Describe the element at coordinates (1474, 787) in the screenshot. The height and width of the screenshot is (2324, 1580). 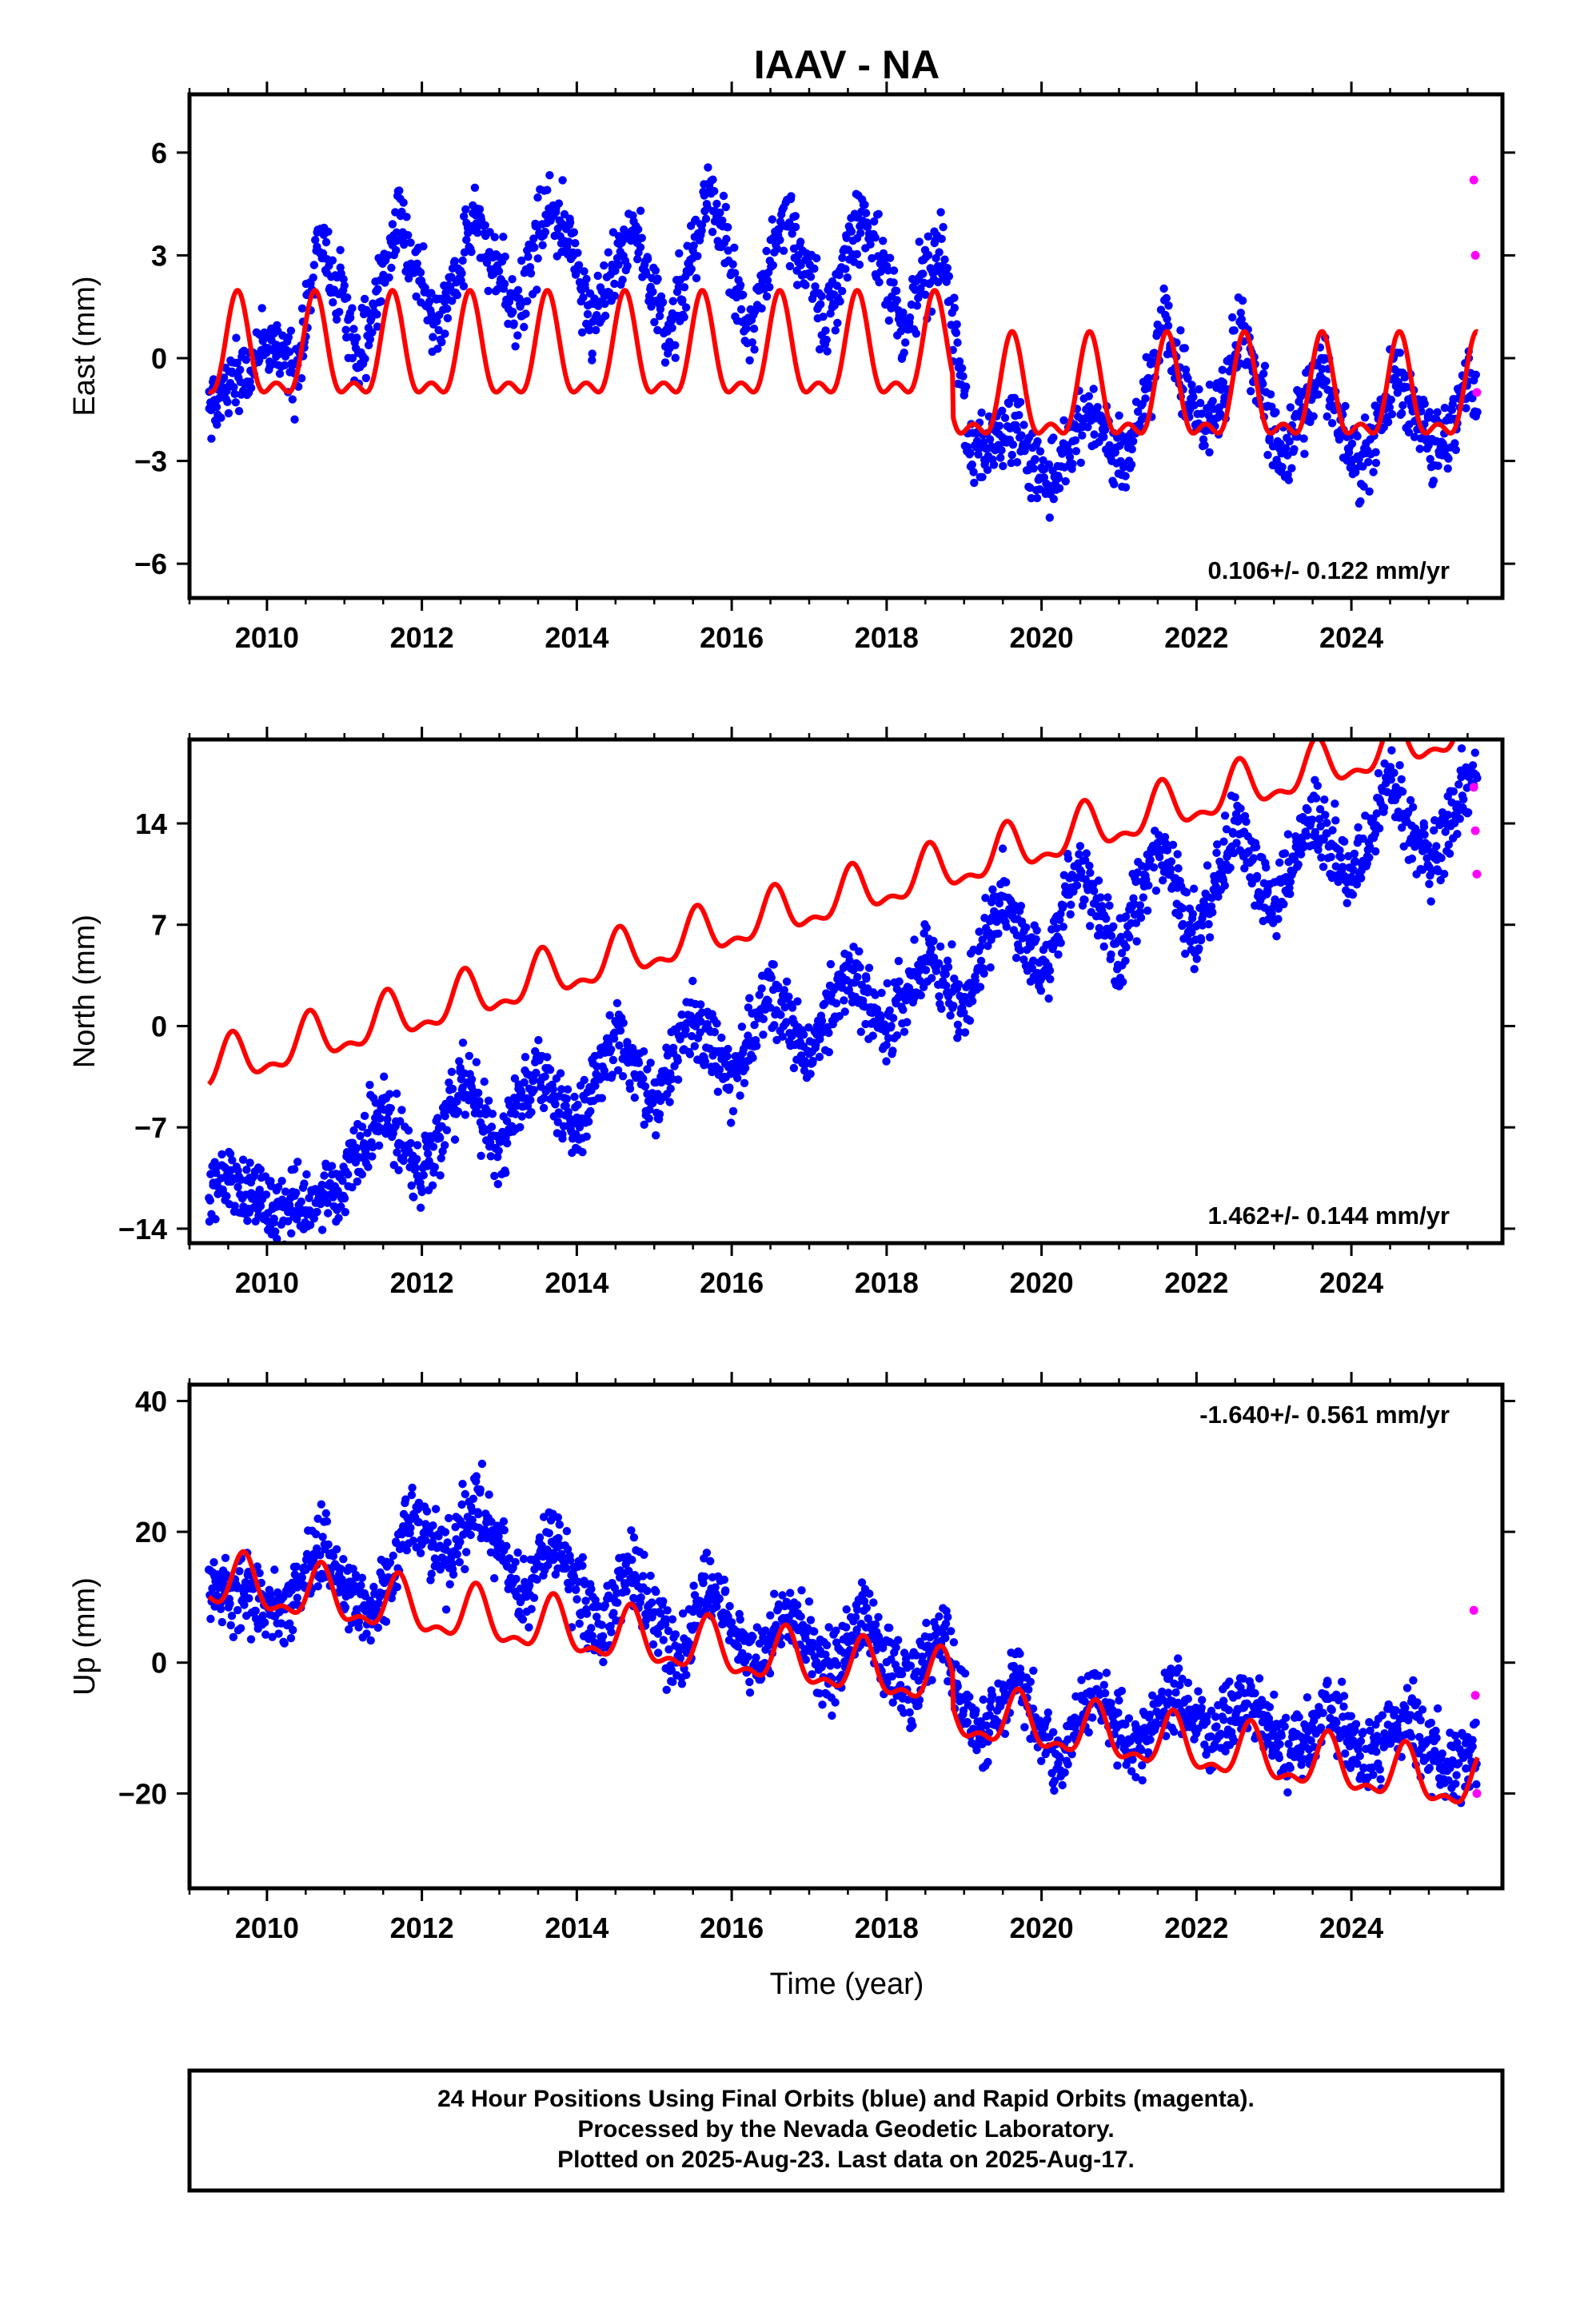
I see `rapid-orbit-point` at that location.